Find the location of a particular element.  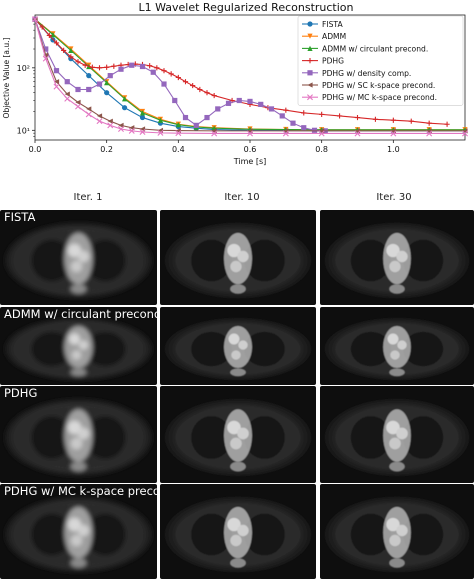

legend-label: ADMM w/ circulant precond. is located at coordinates (375, 48).